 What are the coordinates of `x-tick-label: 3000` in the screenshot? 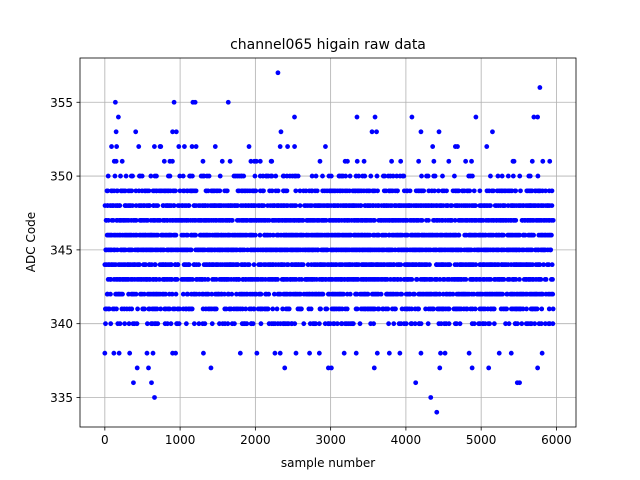 It's located at (330, 440).